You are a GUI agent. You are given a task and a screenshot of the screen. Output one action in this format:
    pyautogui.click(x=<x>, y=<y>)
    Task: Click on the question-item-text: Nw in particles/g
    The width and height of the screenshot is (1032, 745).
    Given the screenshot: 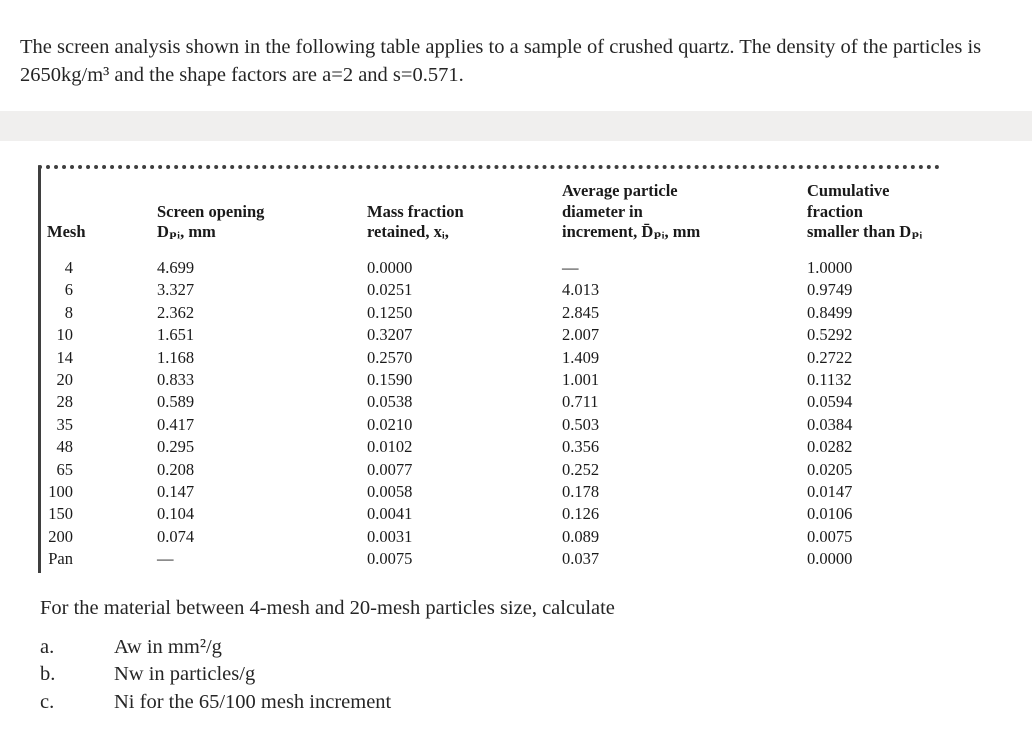 What is the action you would take?
    pyautogui.click(x=185, y=674)
    